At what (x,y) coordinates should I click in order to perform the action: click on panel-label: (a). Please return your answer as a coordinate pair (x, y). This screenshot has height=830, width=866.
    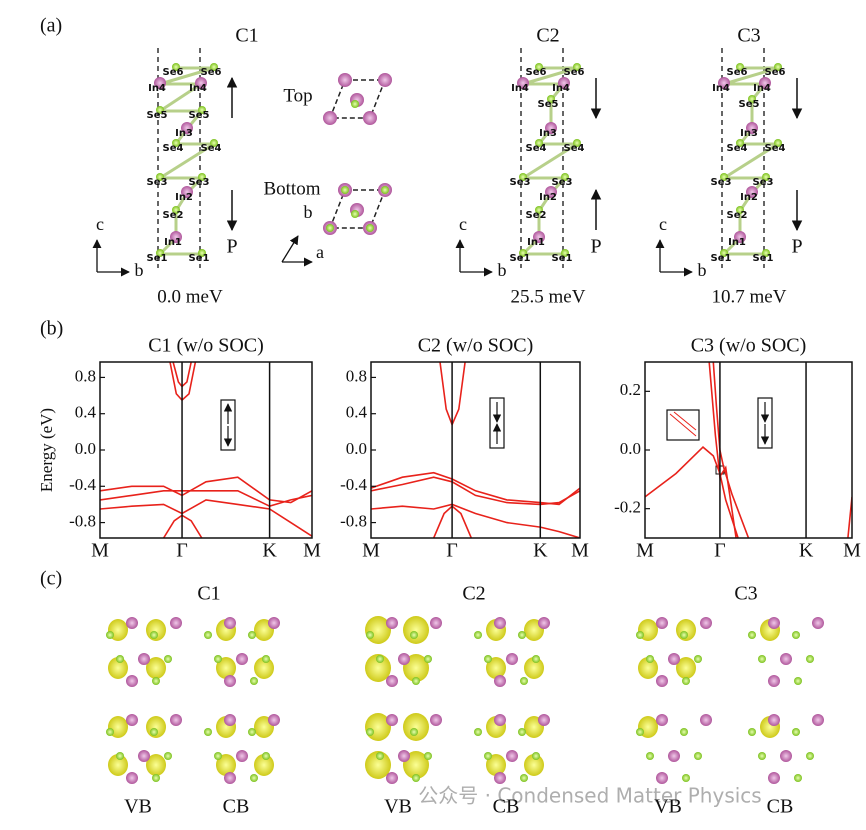
    Looking at the image, I should click on (51, 26).